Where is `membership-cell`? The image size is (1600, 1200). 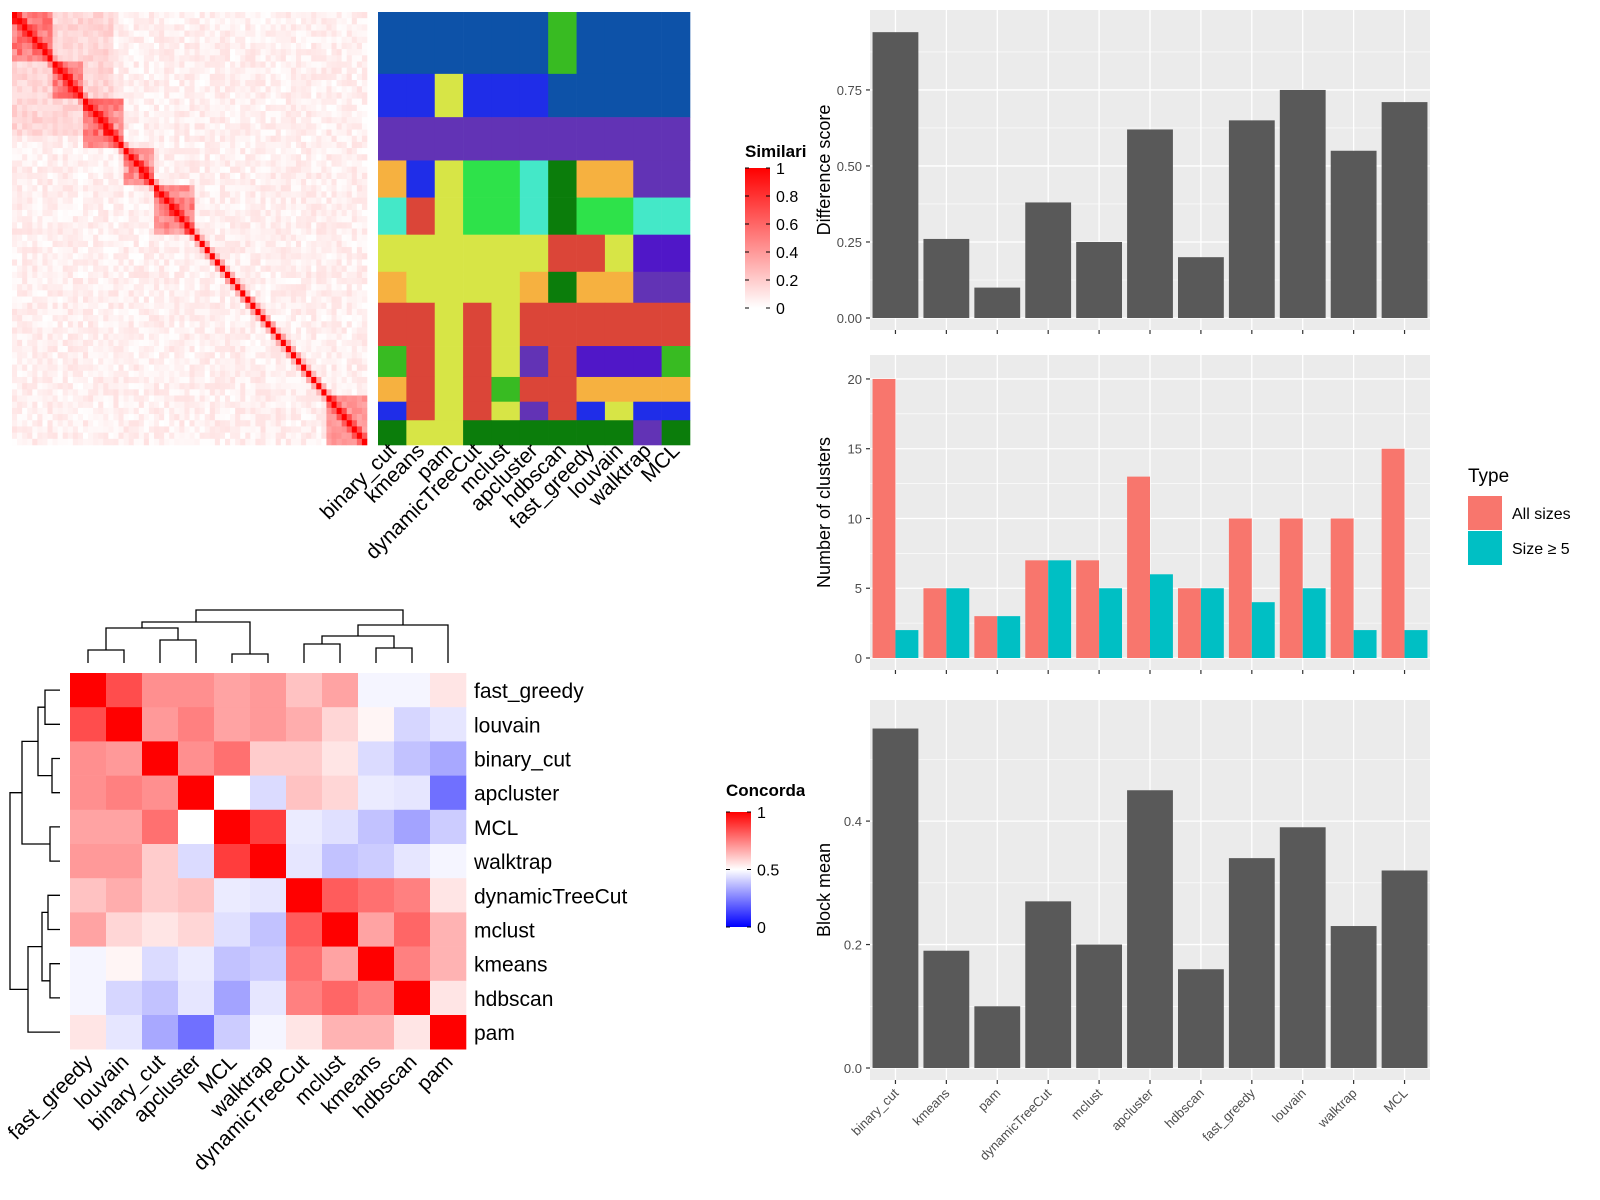 membership-cell is located at coordinates (477, 95).